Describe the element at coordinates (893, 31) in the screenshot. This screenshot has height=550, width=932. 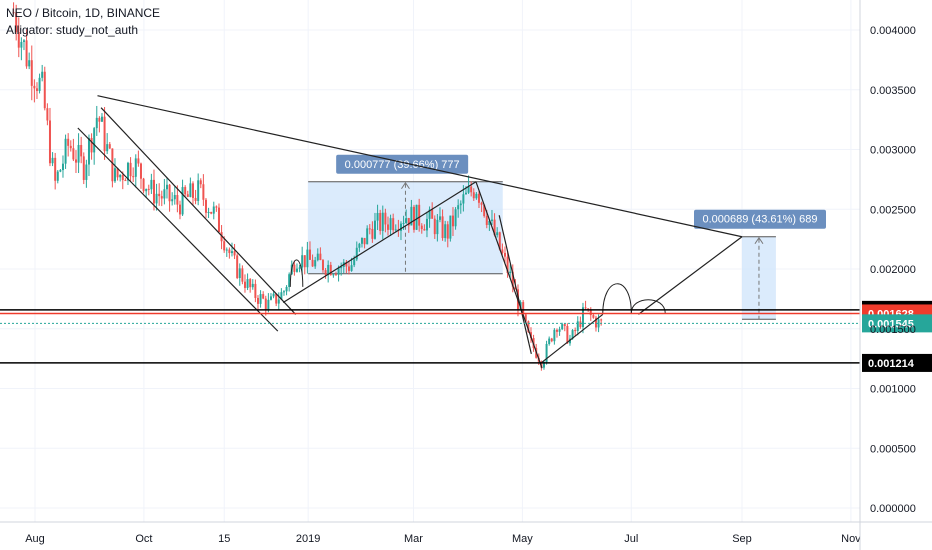
I see `y-tick-label: 0.004000` at that location.